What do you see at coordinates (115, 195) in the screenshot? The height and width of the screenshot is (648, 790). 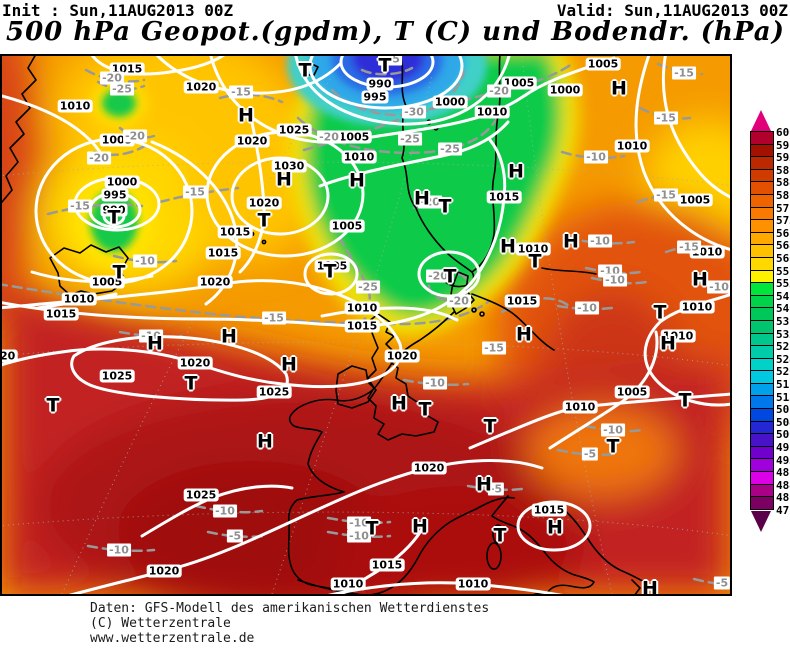 I see `pressure-label: 995` at bounding box center [115, 195].